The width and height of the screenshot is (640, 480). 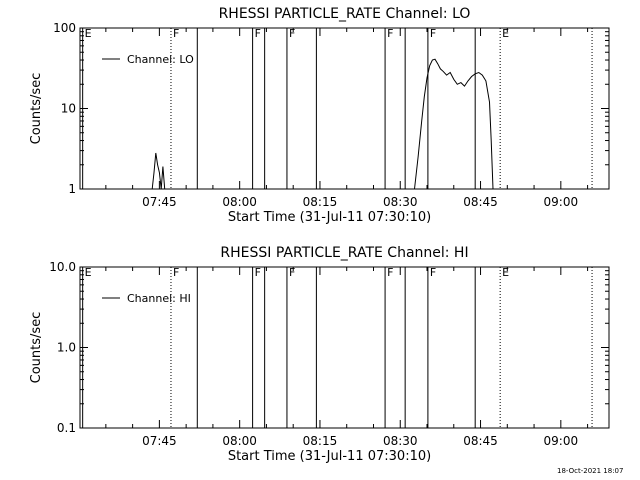 What do you see at coordinates (68, 109) in the screenshot?
I see `y-tick-label: 10` at bounding box center [68, 109].